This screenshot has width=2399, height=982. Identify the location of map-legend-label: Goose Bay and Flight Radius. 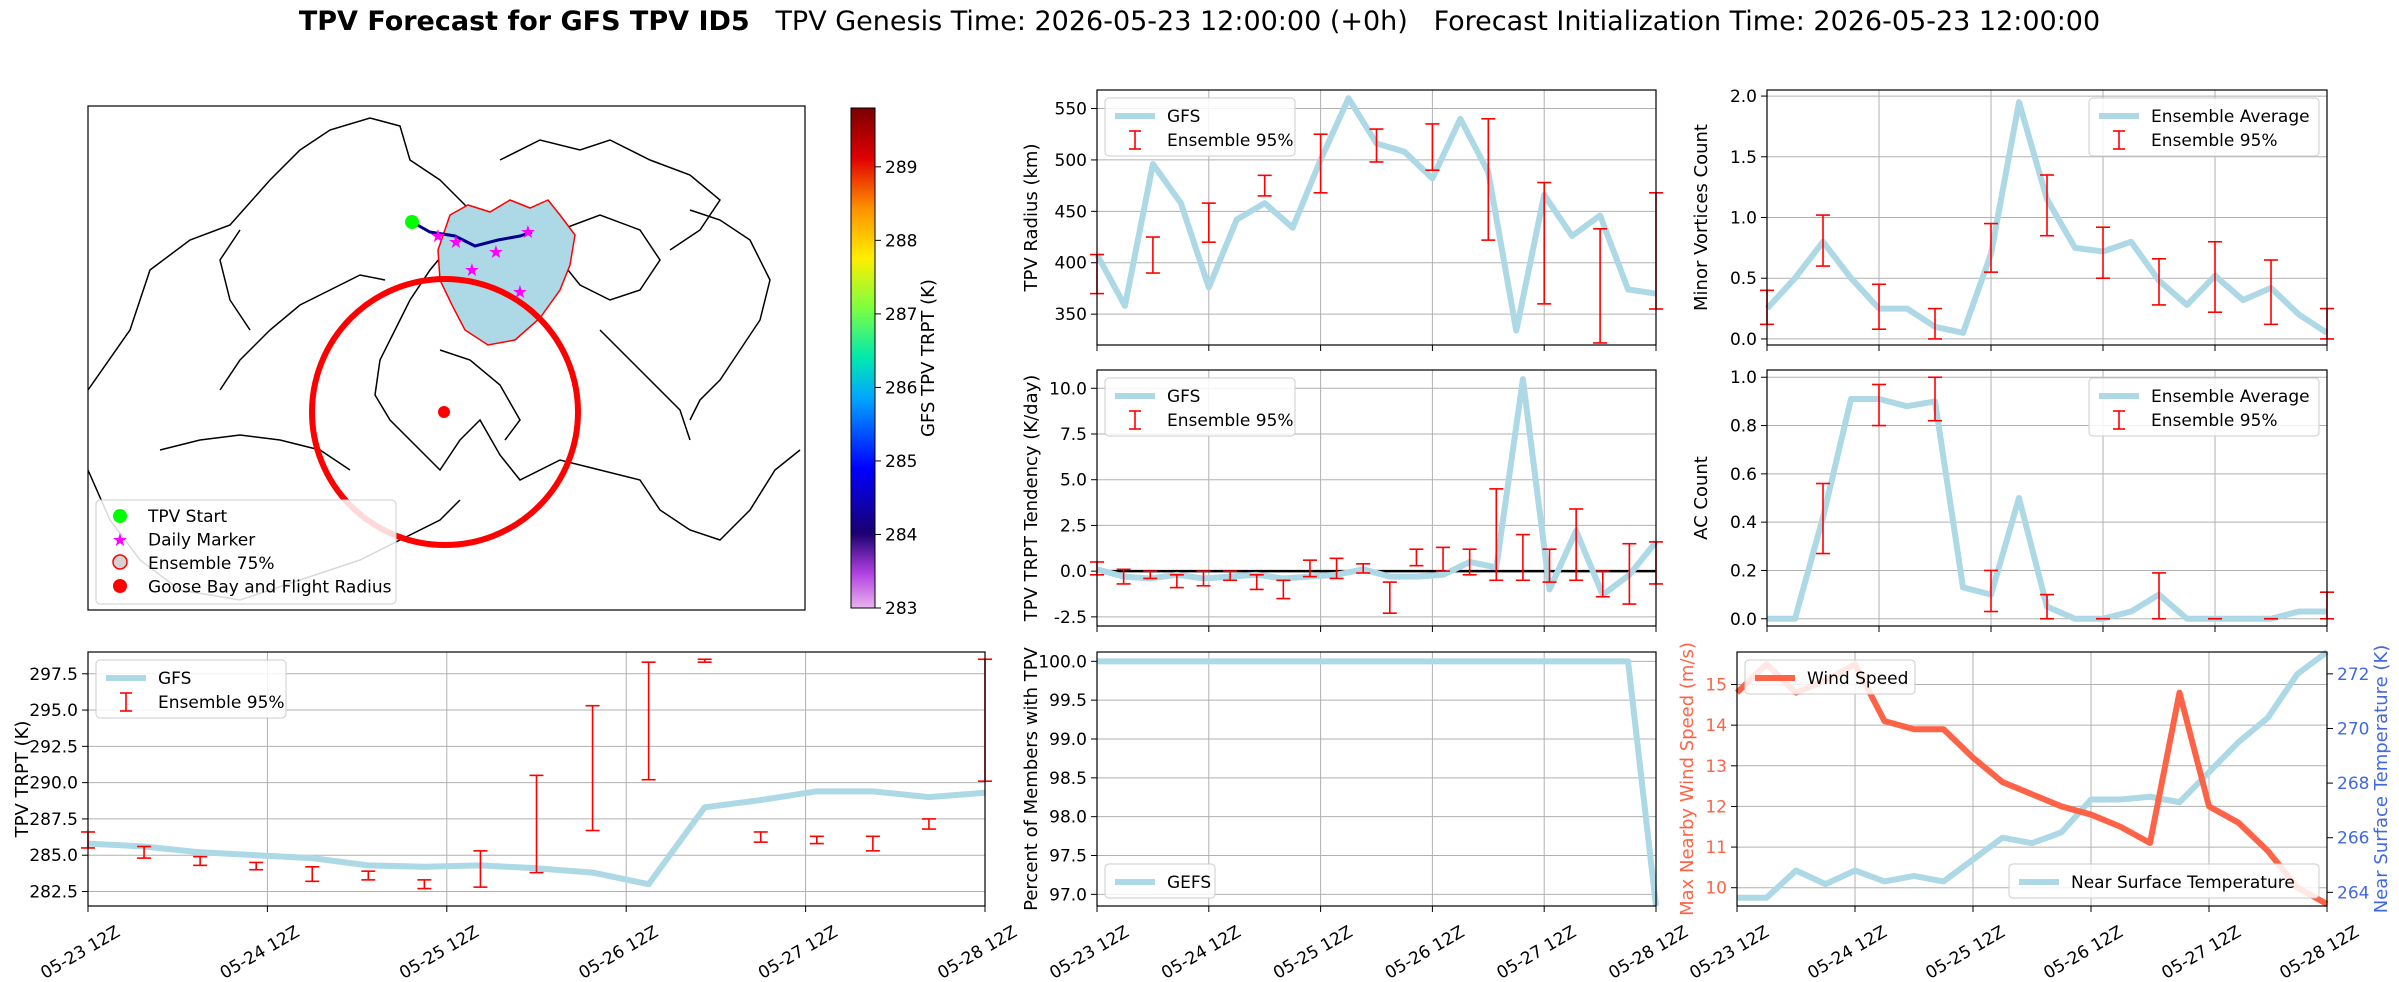
(270, 588).